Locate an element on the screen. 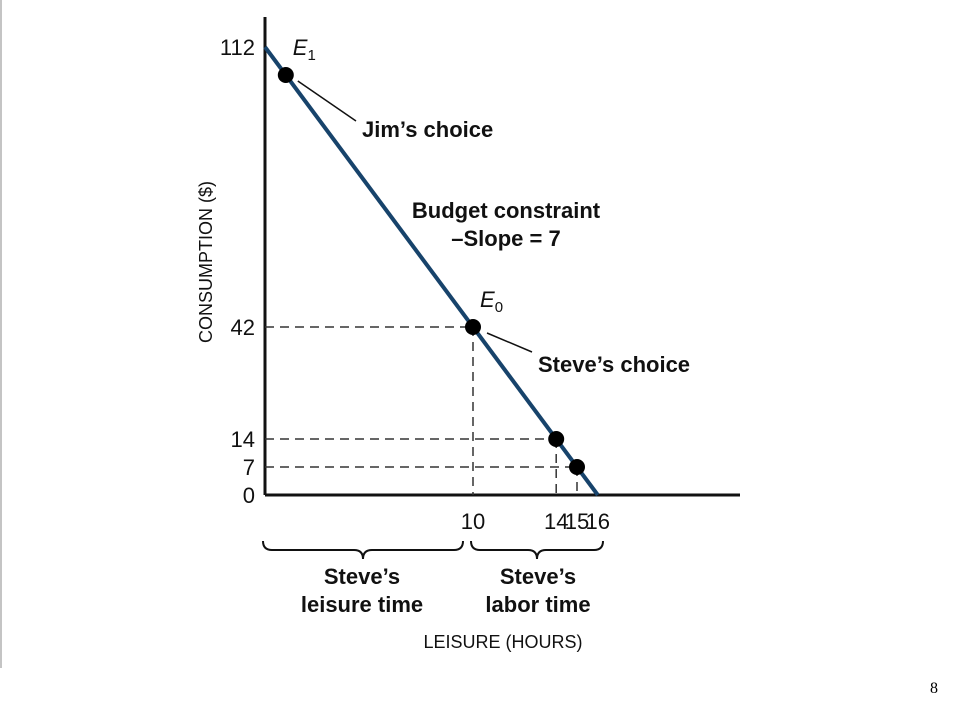 This screenshot has width=960, height=720. x-tick-2: 15 is located at coordinates (577, 521).